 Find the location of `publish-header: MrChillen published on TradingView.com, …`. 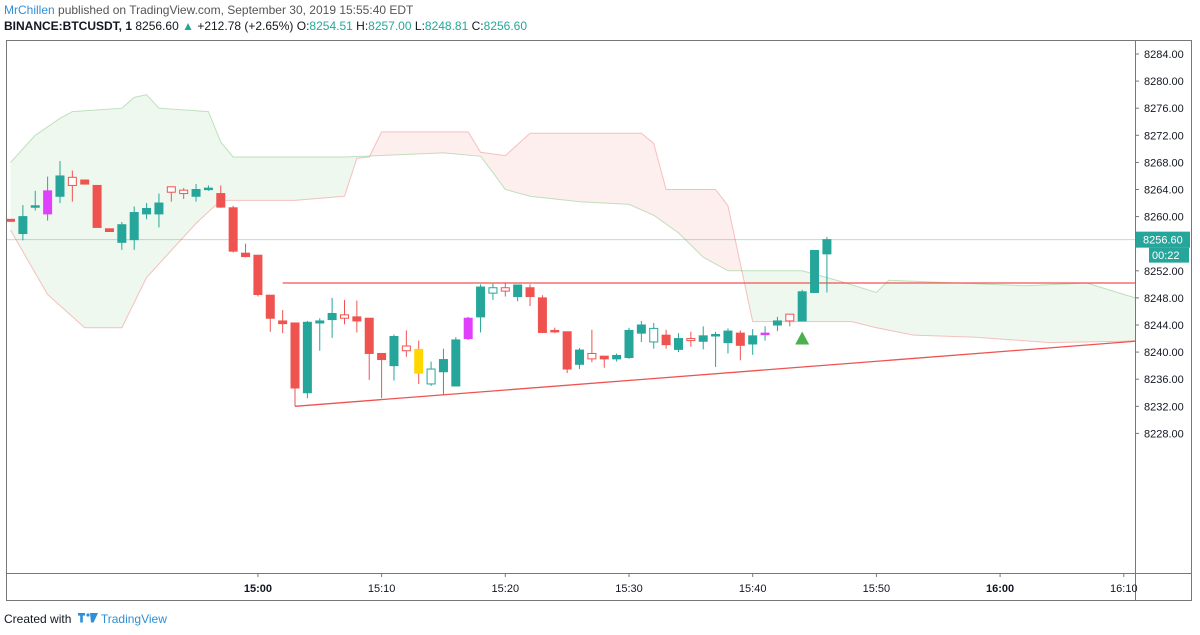

publish-header: MrChillen published on TradingView.com, … is located at coordinates (208, 10).